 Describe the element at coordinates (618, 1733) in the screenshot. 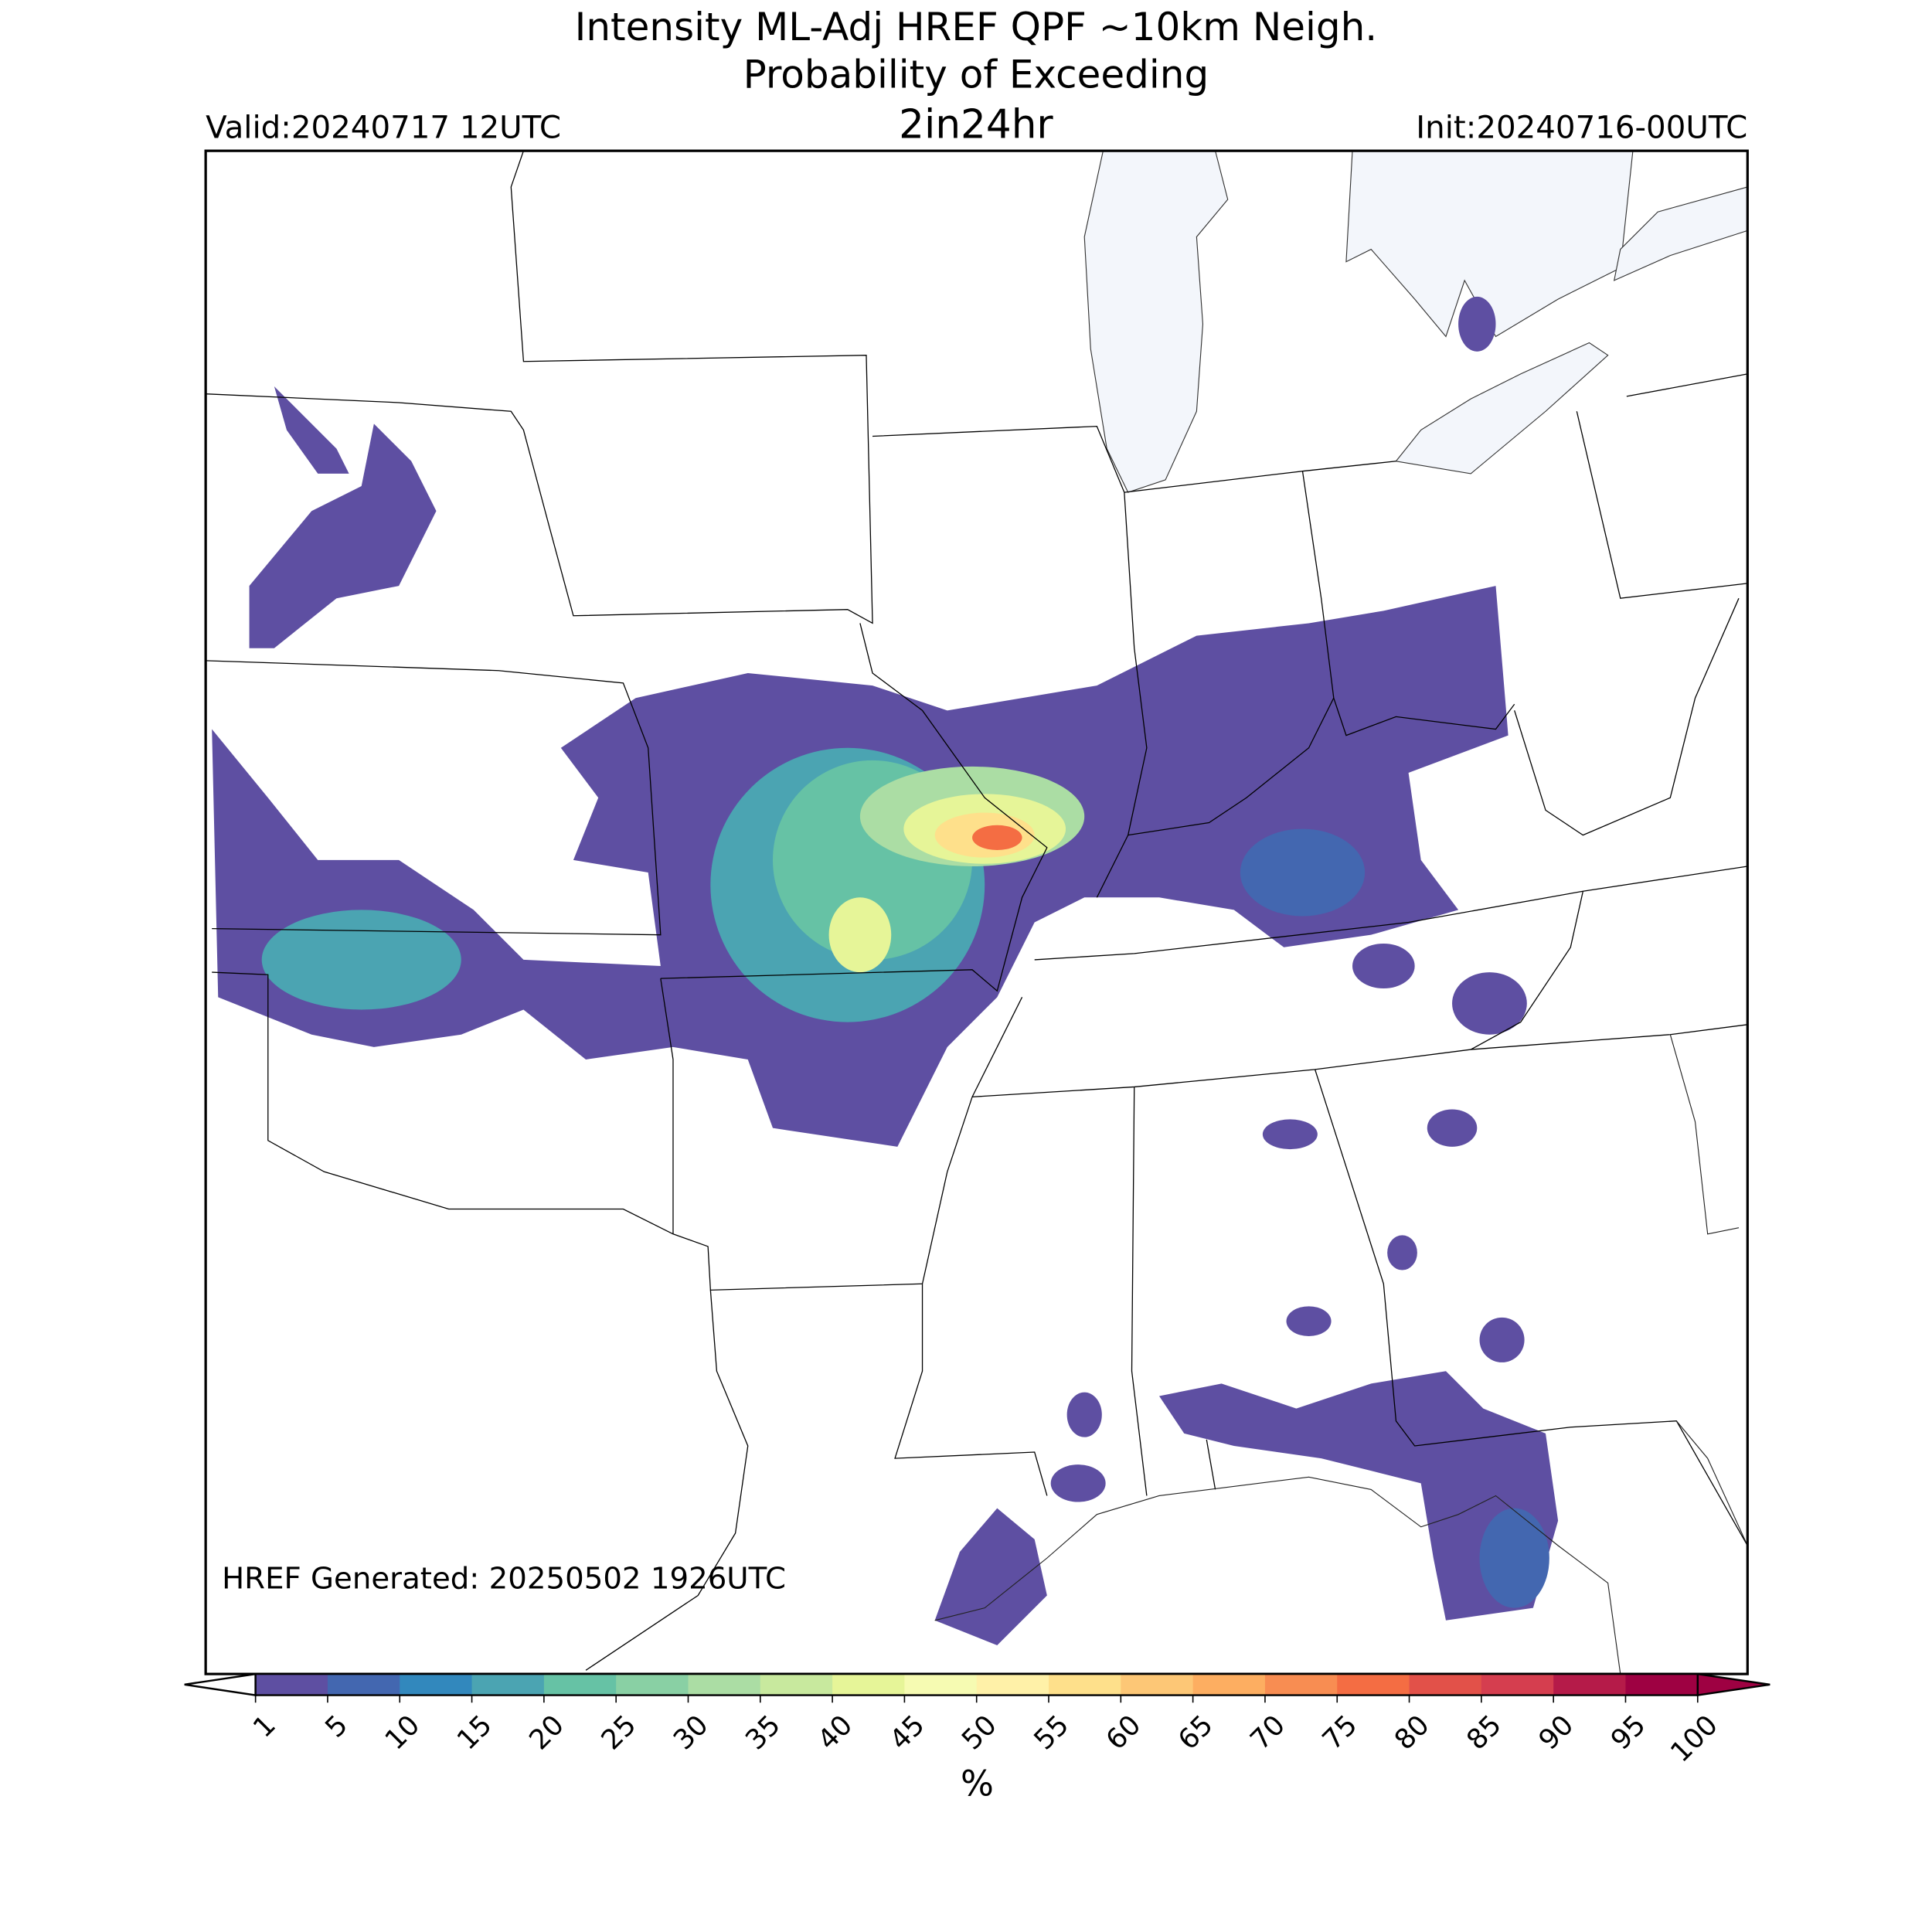

I see `colorbar-tick-label: 25` at that location.